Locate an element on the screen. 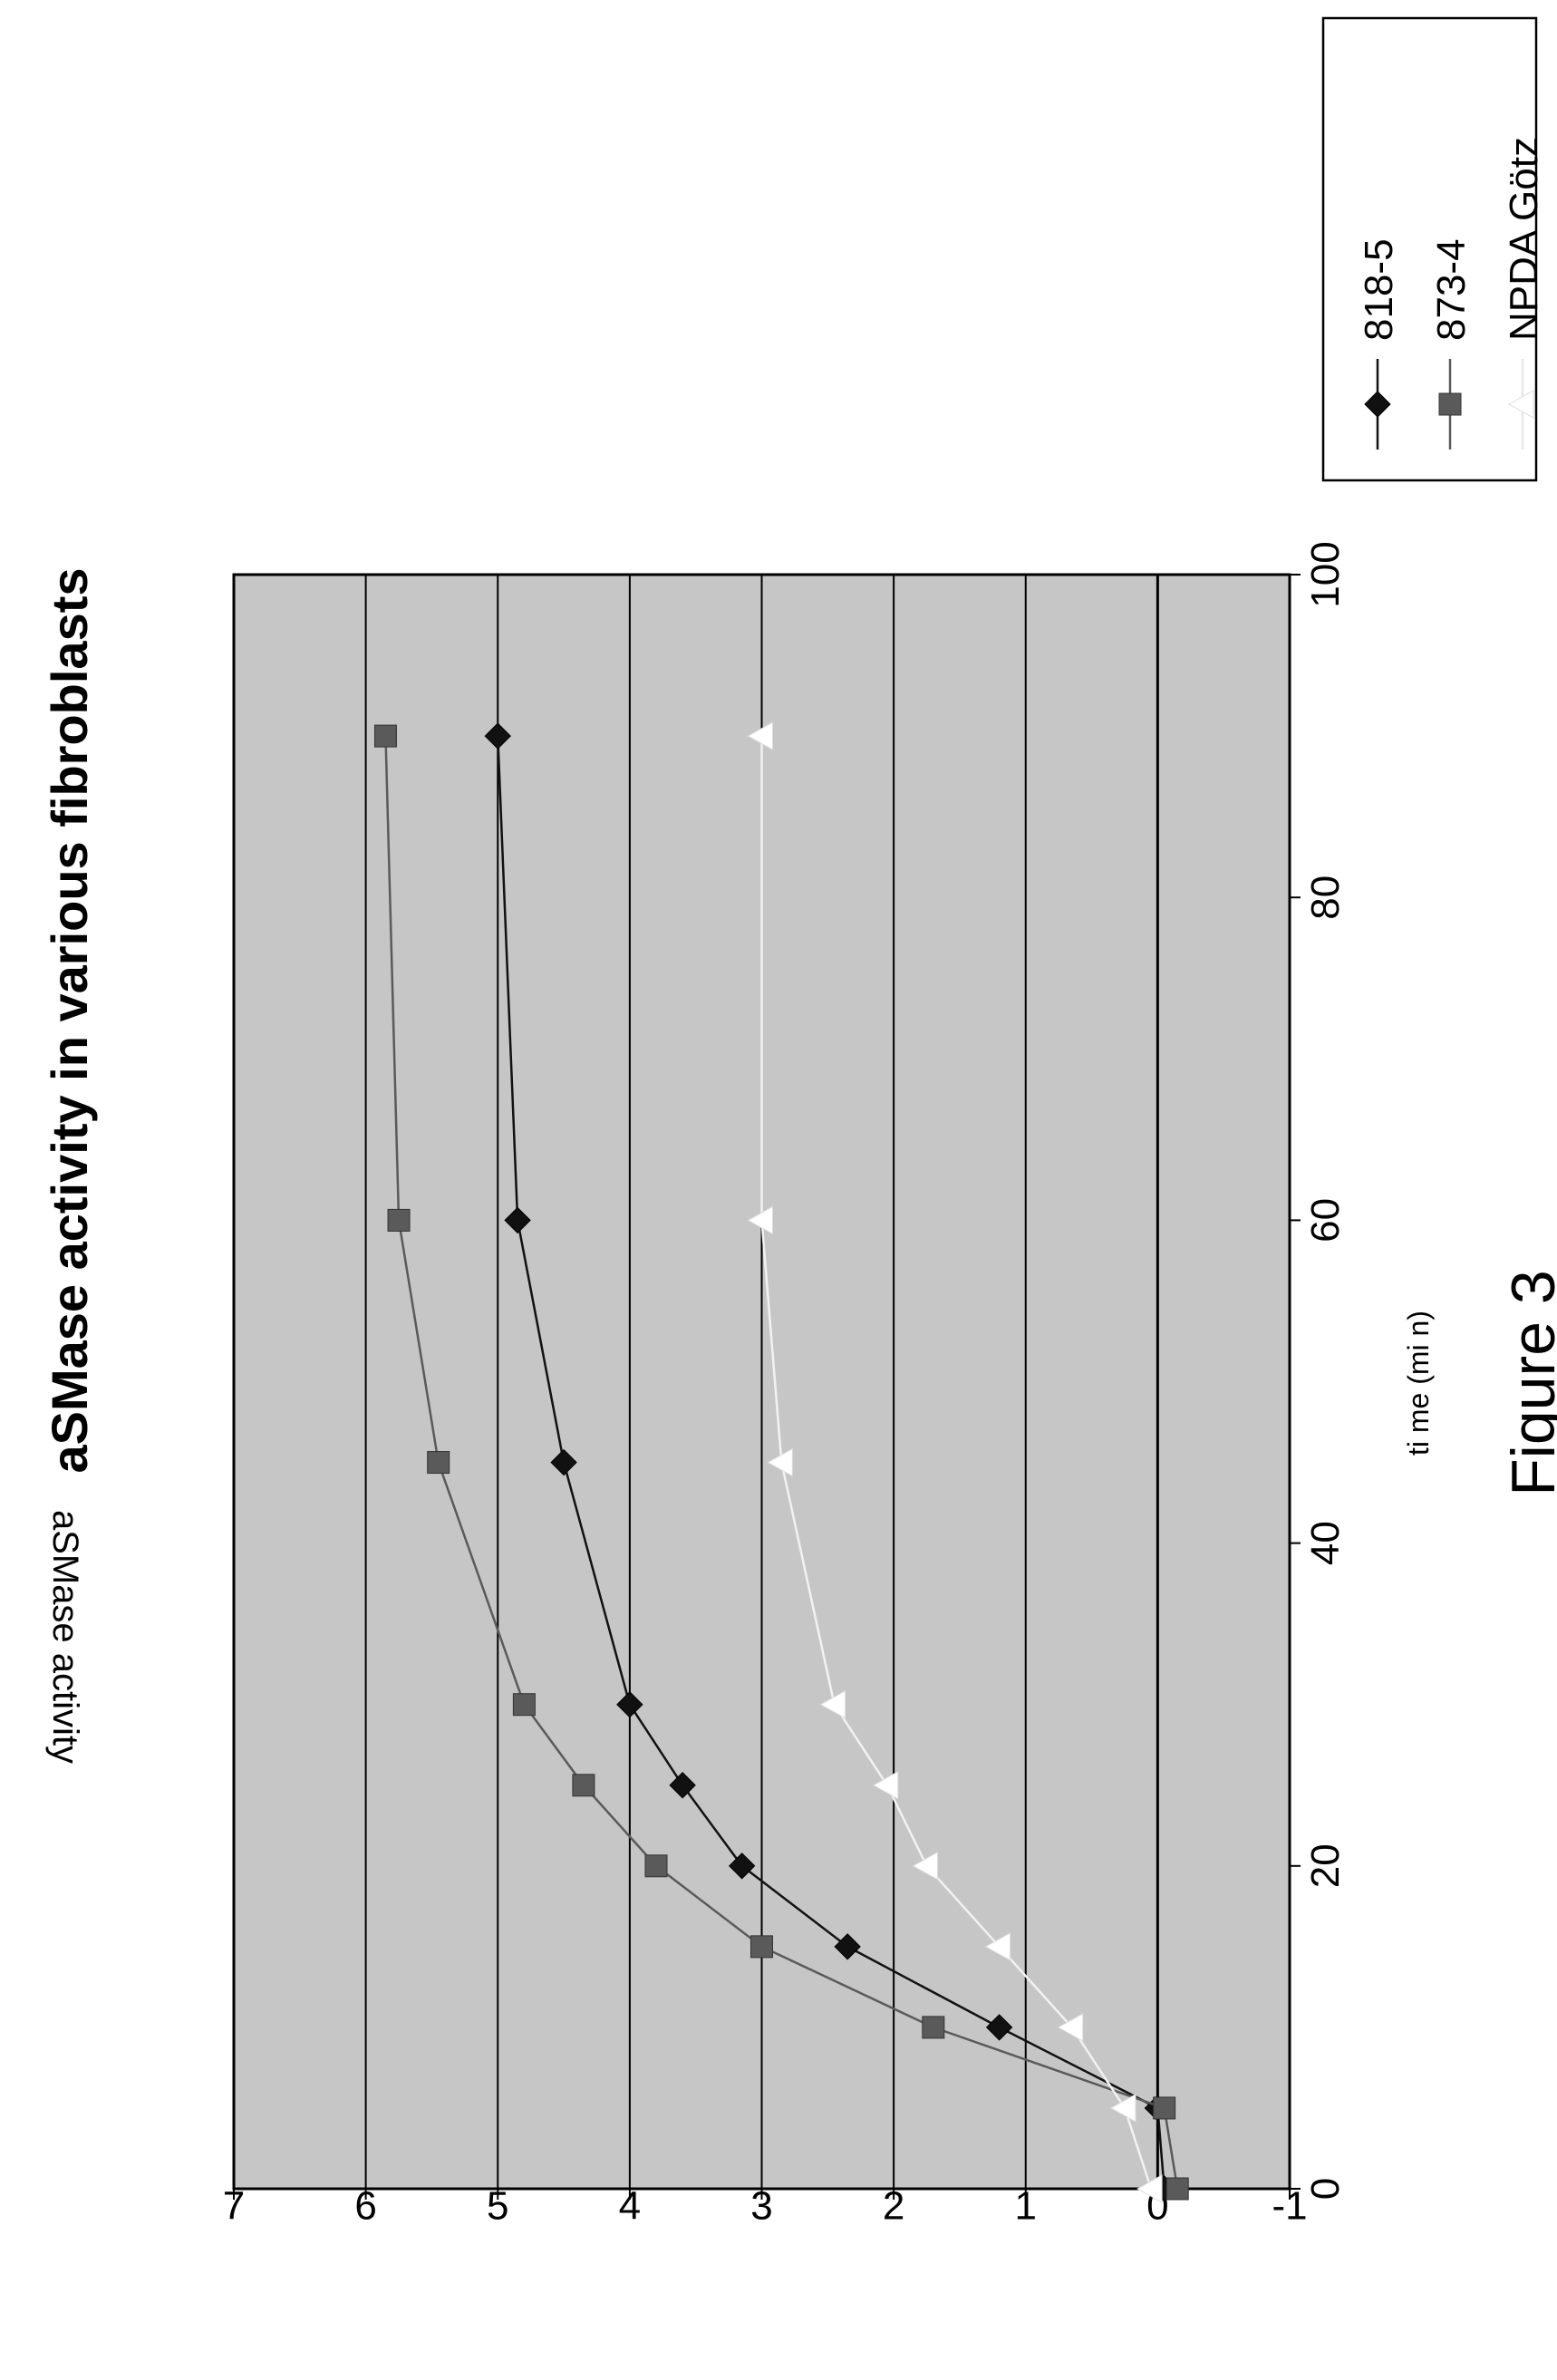 This screenshot has height=2380, width=1557. chart-title: aSMase activity in various fibroblasts is located at coordinates (69, 1020).